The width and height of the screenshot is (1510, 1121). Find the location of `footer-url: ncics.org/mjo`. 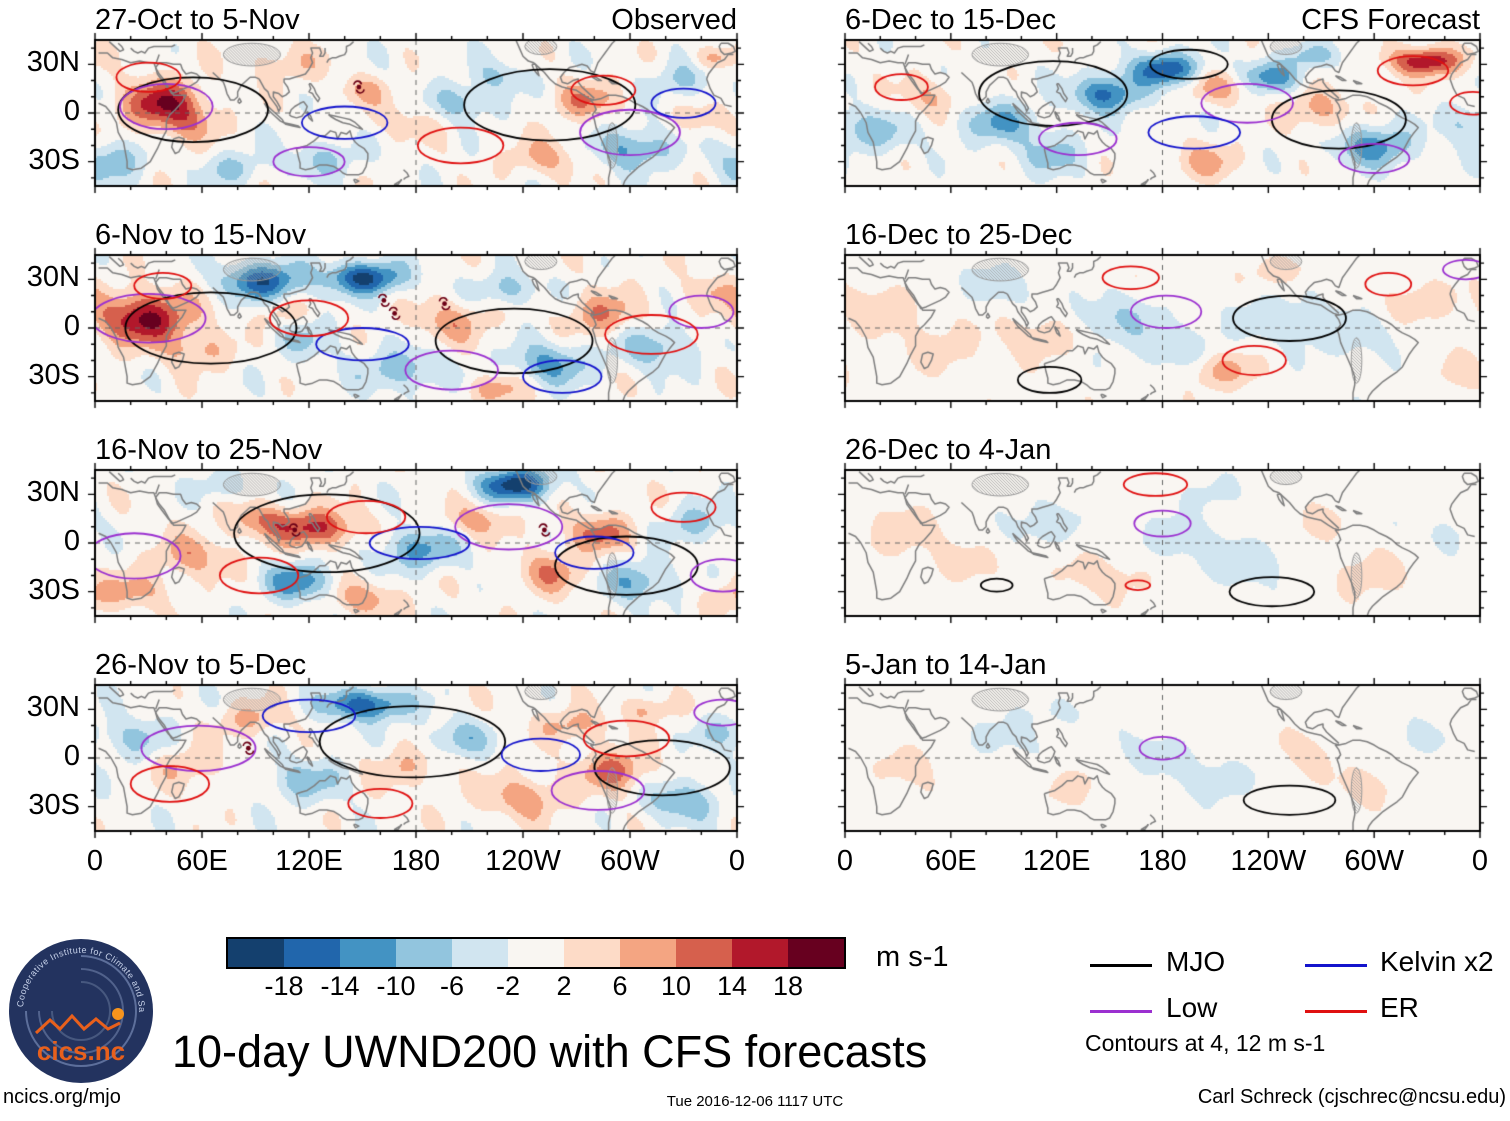

footer-url: ncics.org/mjo is located at coordinates (62, 1097).